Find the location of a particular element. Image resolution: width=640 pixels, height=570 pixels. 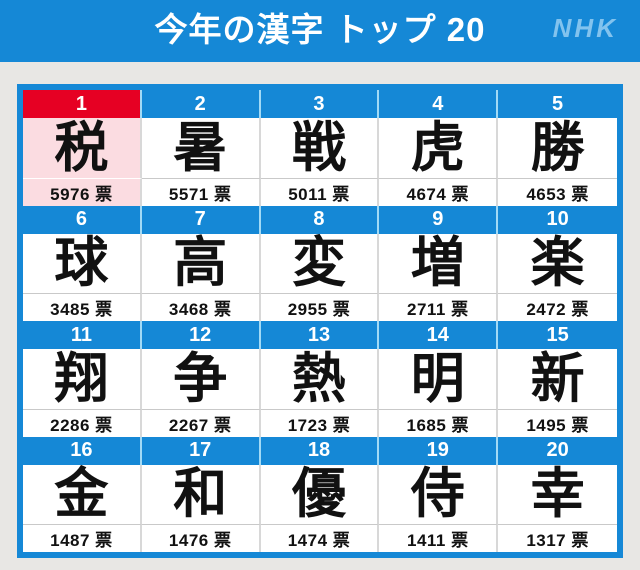

kanji-cell: 12 争 2267 票 is located at coordinates (201, 379).